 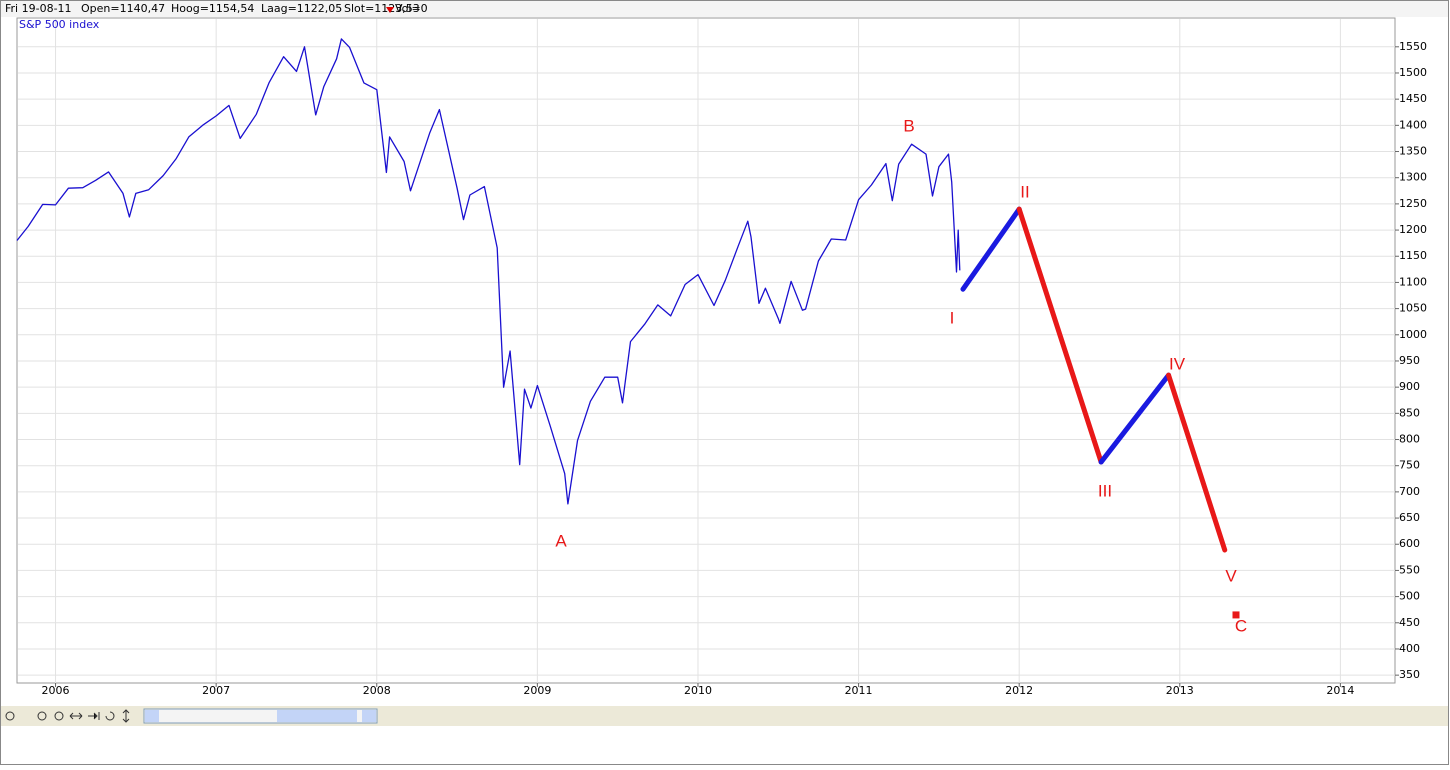 I want to click on y-tick-label: 400, so click(x=1409, y=648).